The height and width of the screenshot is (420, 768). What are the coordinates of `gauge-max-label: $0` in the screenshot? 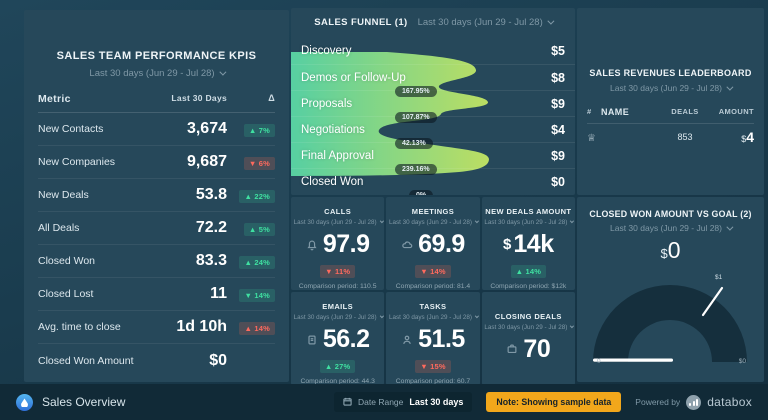 It's located at (742, 361).